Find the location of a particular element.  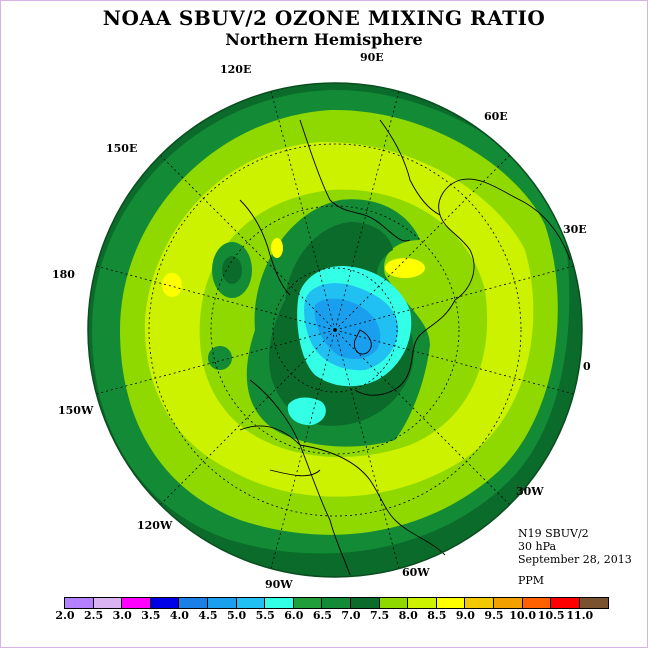

coast-arctic-island is located at coordinates (362, 342).